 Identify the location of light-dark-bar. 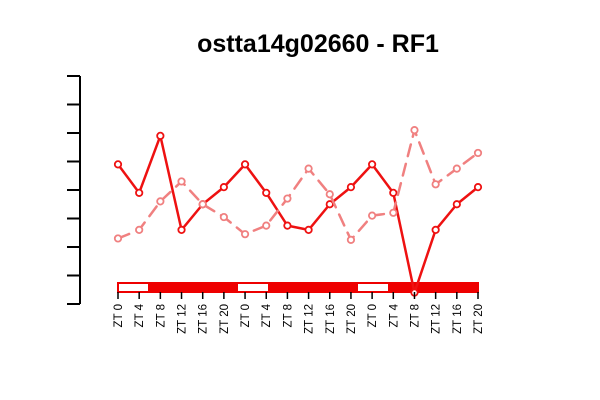
(298, 287).